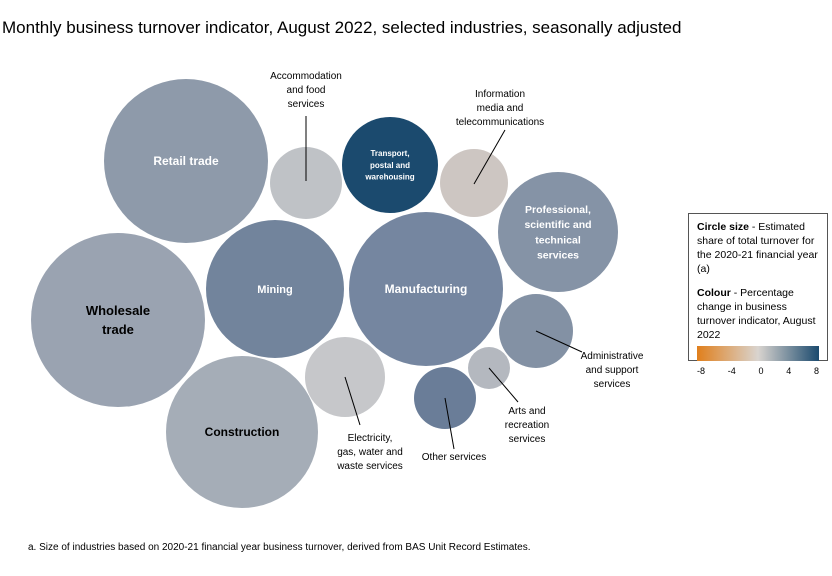  Describe the element at coordinates (789, 371) in the screenshot. I see `tick: 4` at that location.